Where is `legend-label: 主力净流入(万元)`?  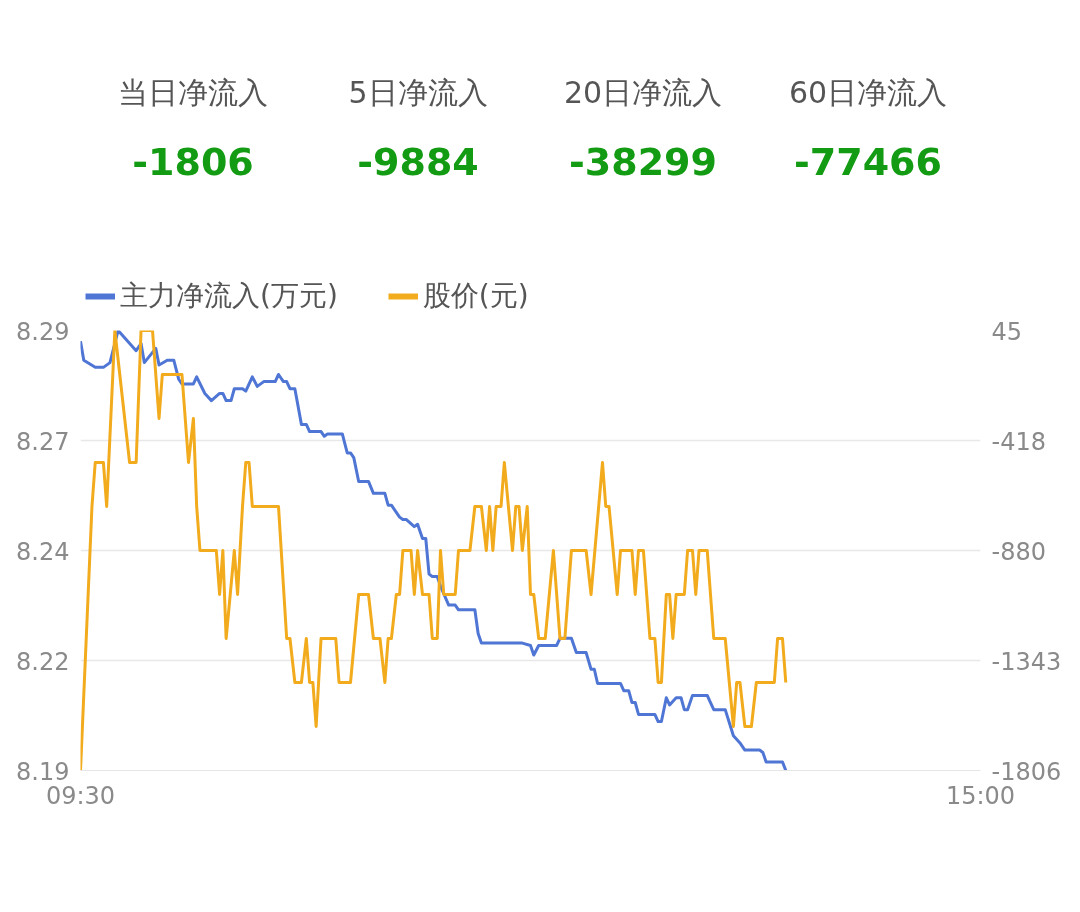
legend-label: 主力净流入(万元) is located at coordinates (229, 296).